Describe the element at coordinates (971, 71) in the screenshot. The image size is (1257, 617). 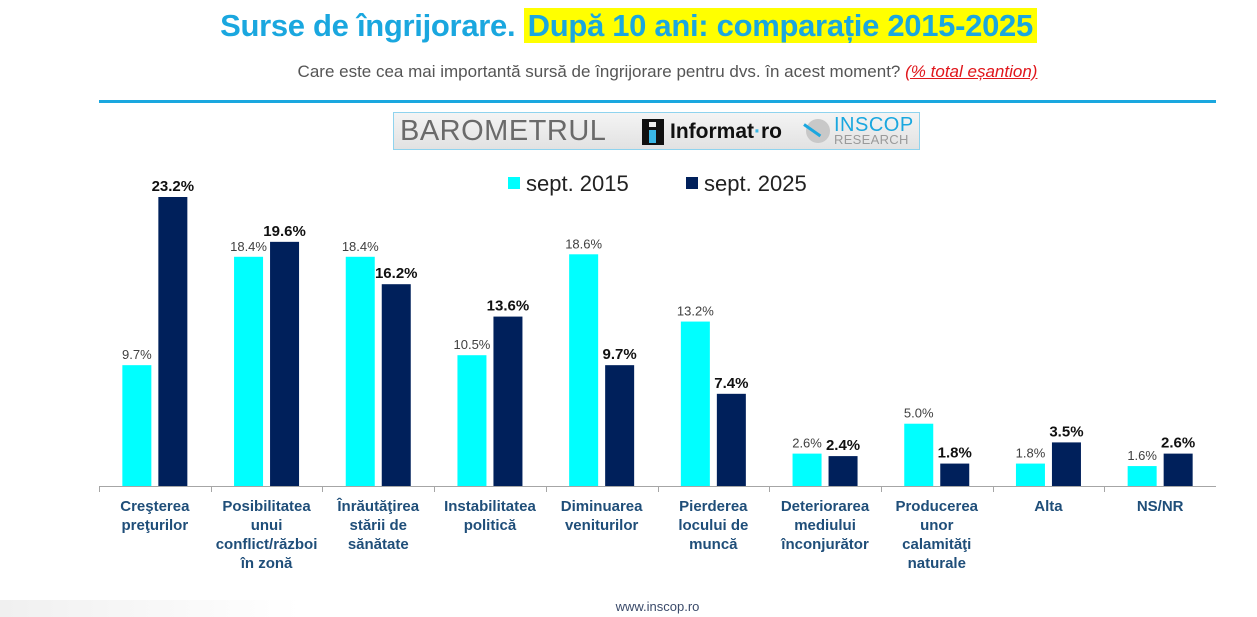
I see `subtitle-note: (% total eșantion)` at that location.